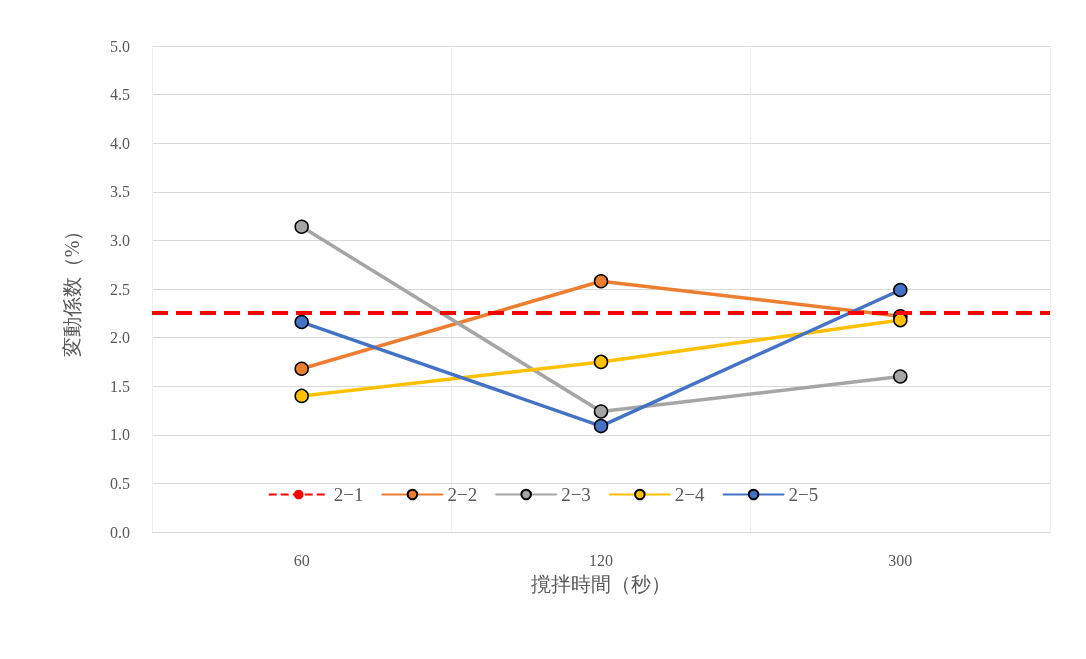 This screenshot has height=659, width=1086. What do you see at coordinates (120, 143) in the screenshot?
I see `y-tick-label: 4.0` at bounding box center [120, 143].